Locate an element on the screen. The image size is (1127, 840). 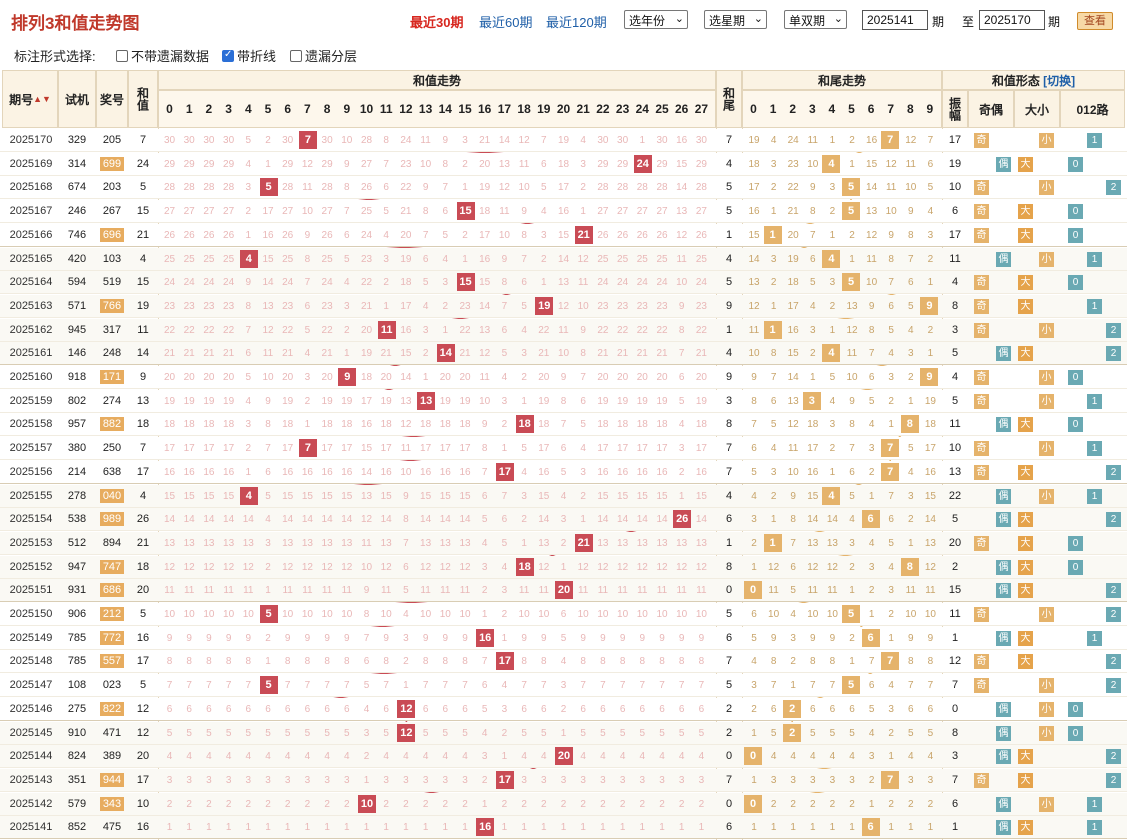
amp-cell: 5 is located at coordinates (955, 353).